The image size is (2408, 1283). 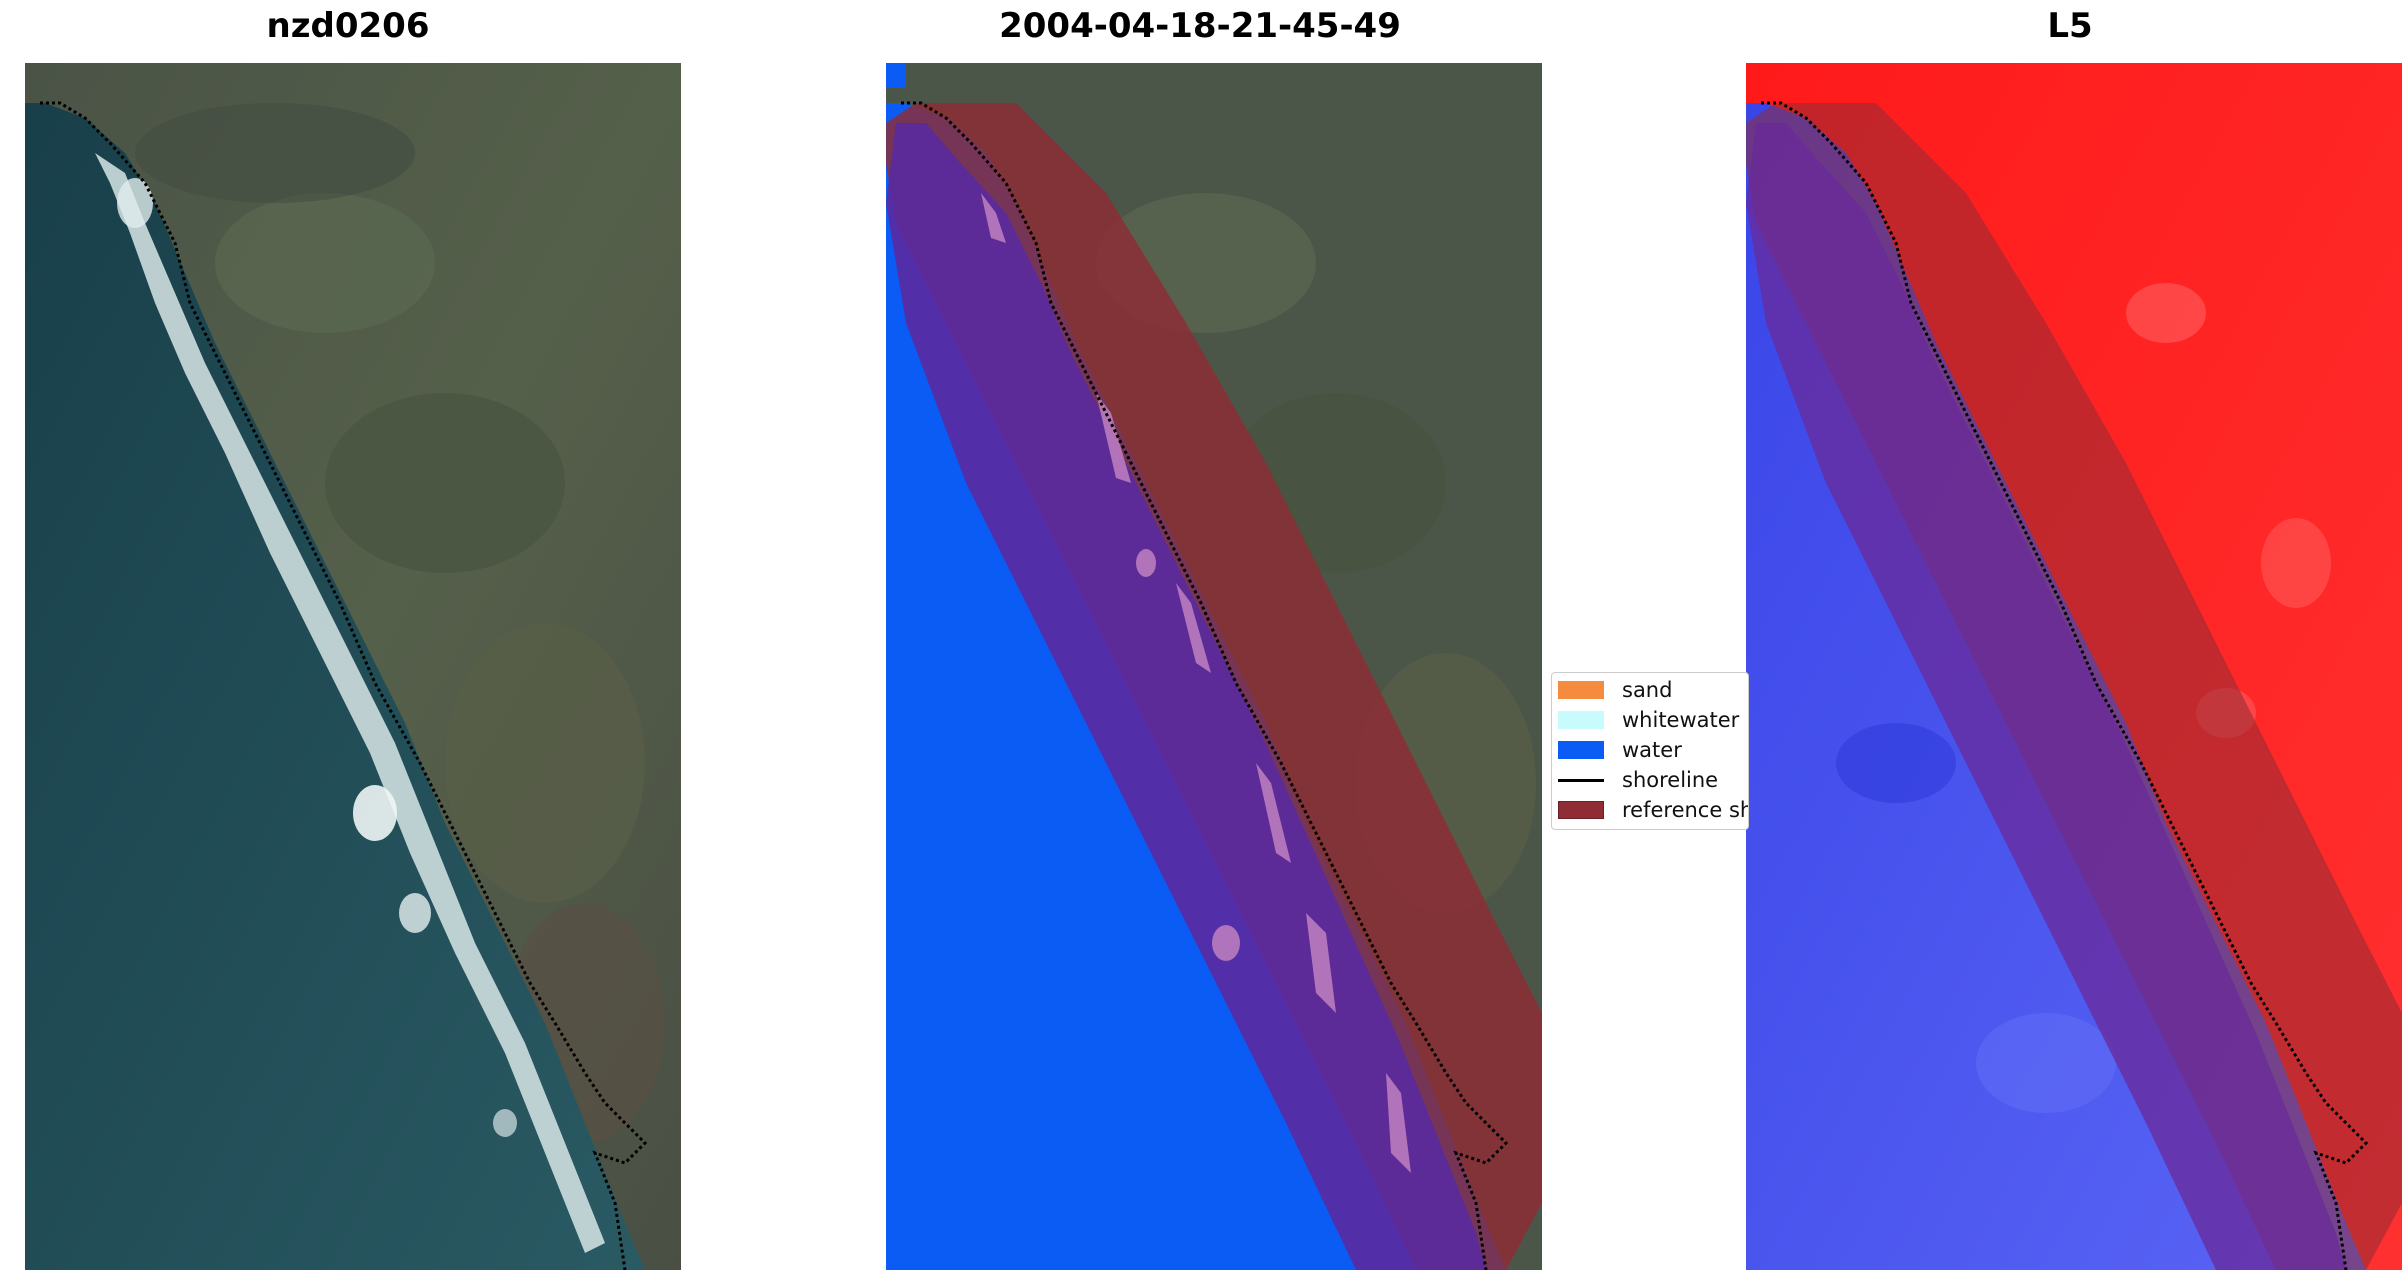 I want to click on legend-item-shoreline: shoreline, so click(x=1638, y=780).